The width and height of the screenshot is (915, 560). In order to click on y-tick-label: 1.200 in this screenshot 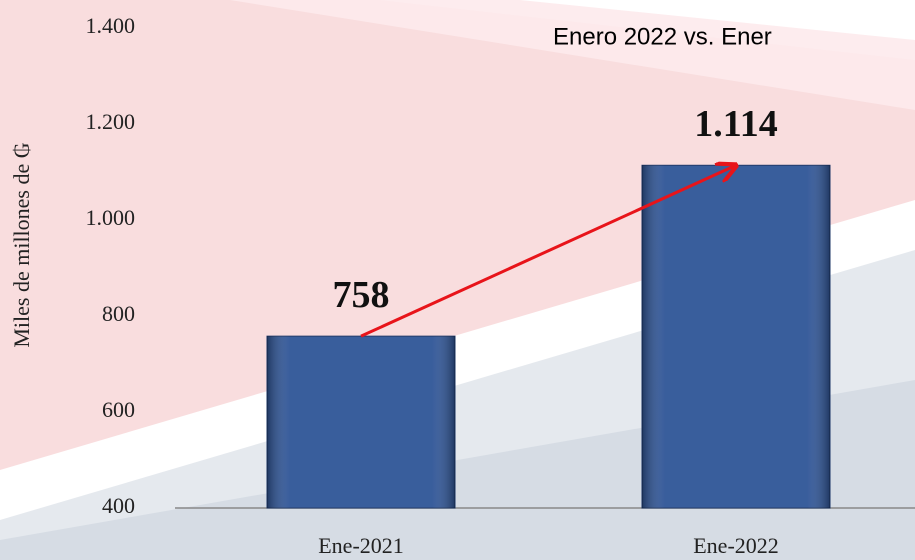, I will do `click(111, 121)`.